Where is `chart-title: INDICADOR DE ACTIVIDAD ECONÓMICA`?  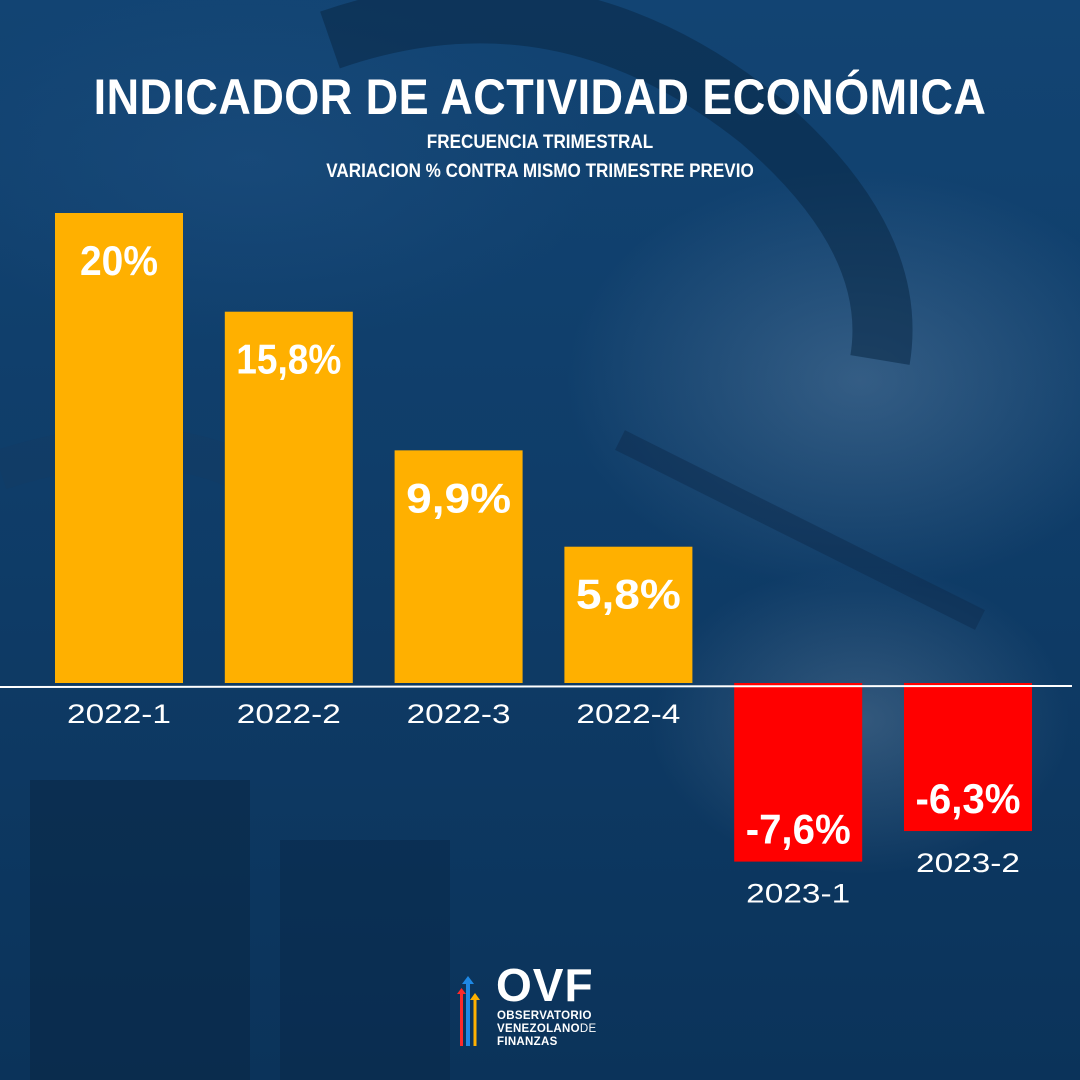
chart-title: INDICADOR DE ACTIVIDAD ECONÓMICA is located at coordinates (540, 97).